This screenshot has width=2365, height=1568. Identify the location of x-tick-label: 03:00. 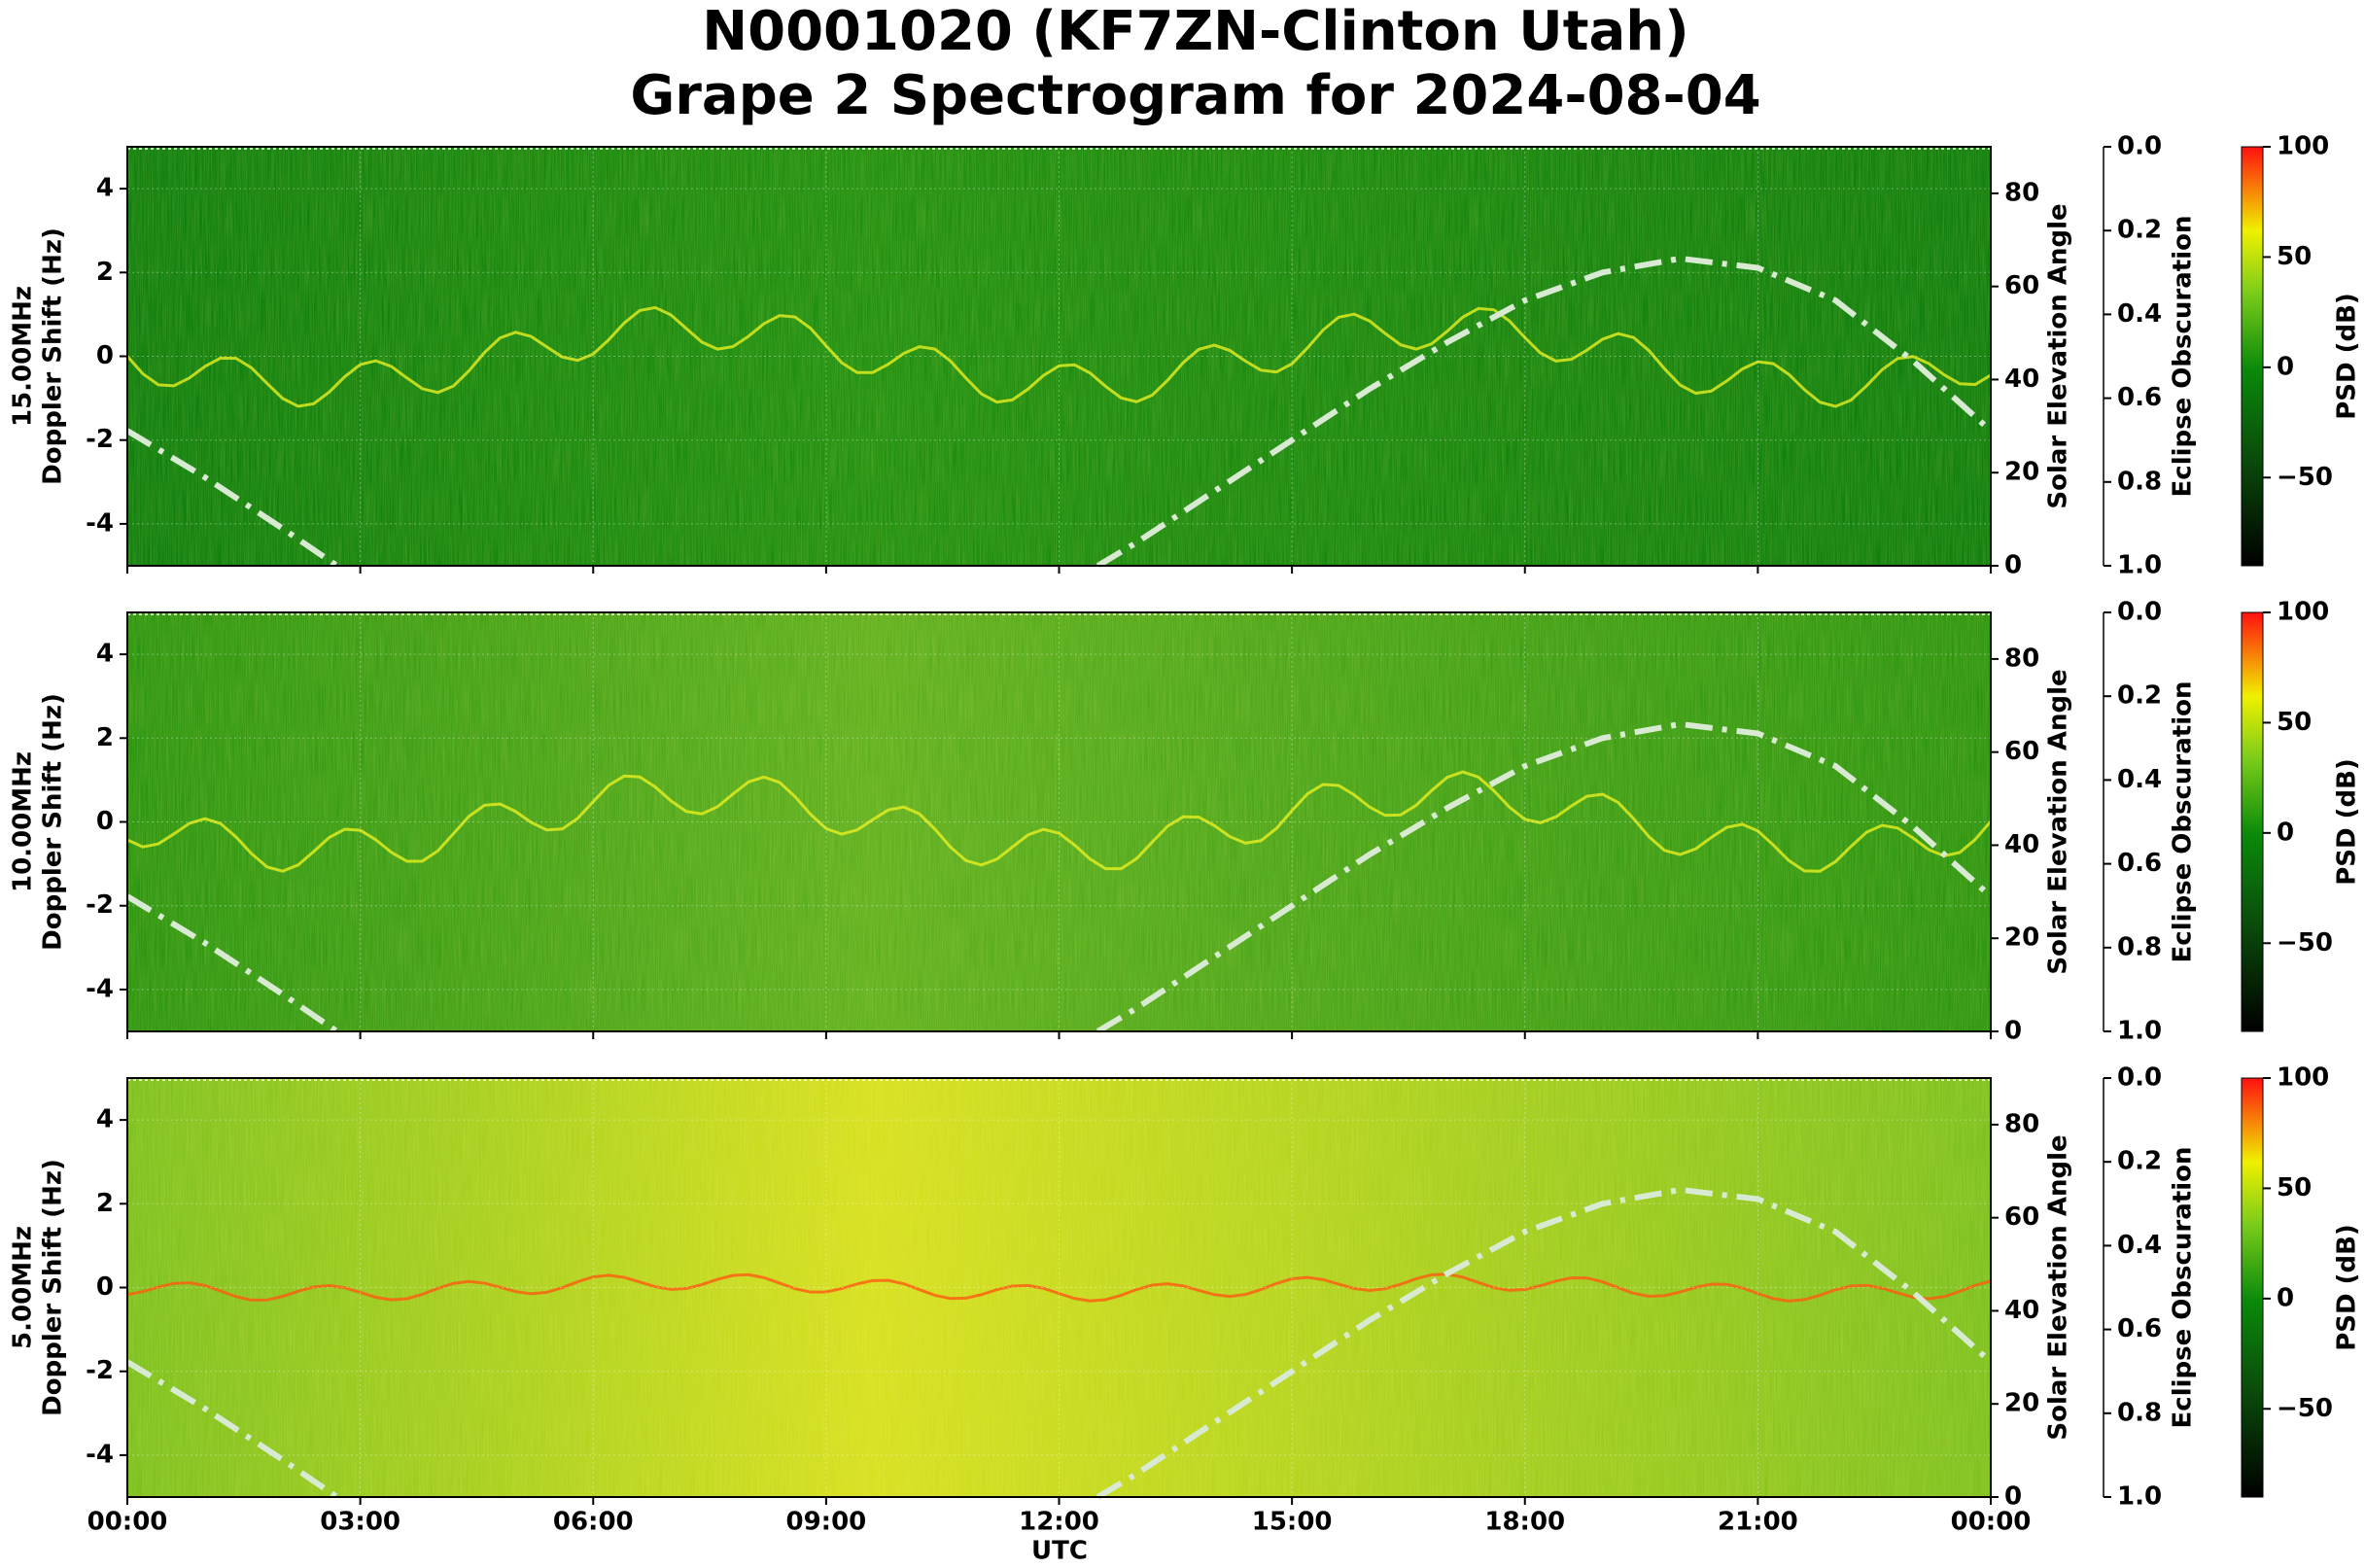
(360, 1522).